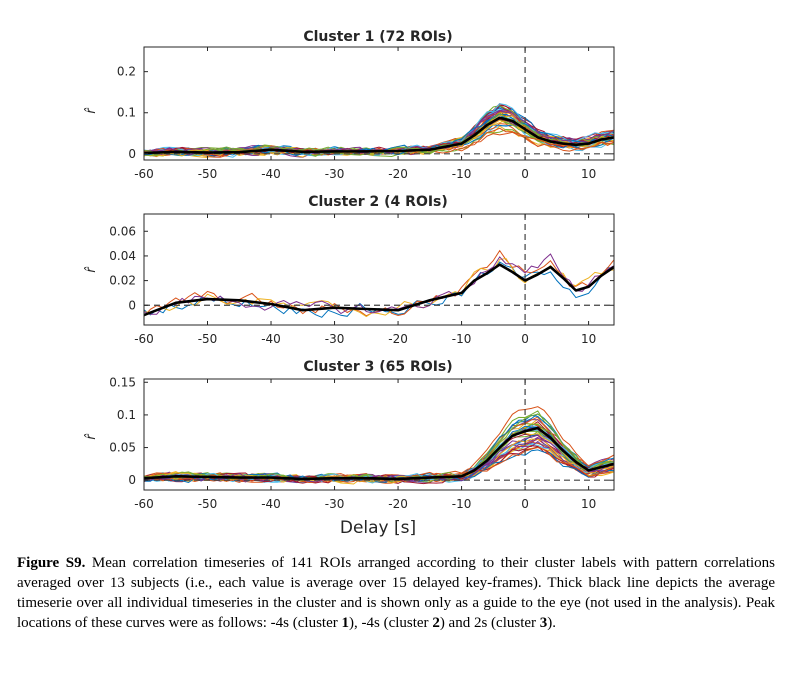 Image resolution: width=789 pixels, height=676 pixels. What do you see at coordinates (436, 623) in the screenshot?
I see `caption-cluster-ref: 2` at bounding box center [436, 623].